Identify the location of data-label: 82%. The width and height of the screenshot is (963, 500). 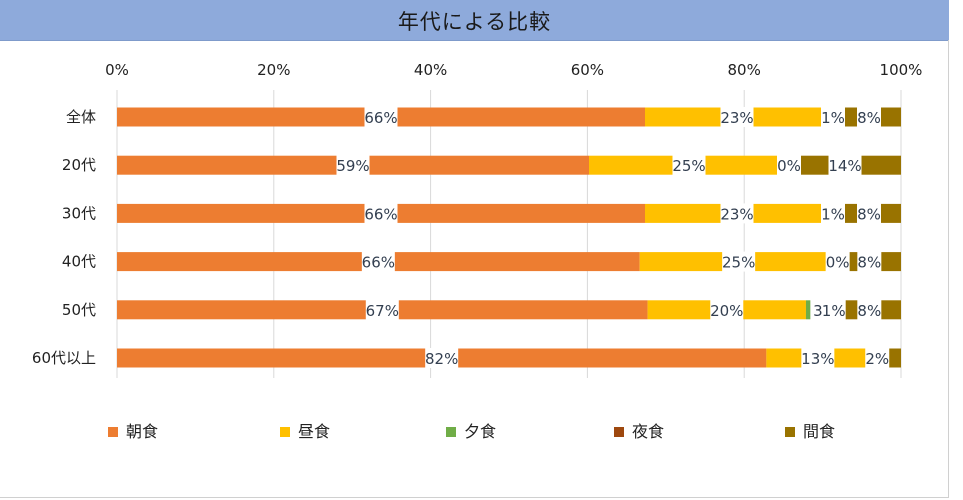
(441, 359).